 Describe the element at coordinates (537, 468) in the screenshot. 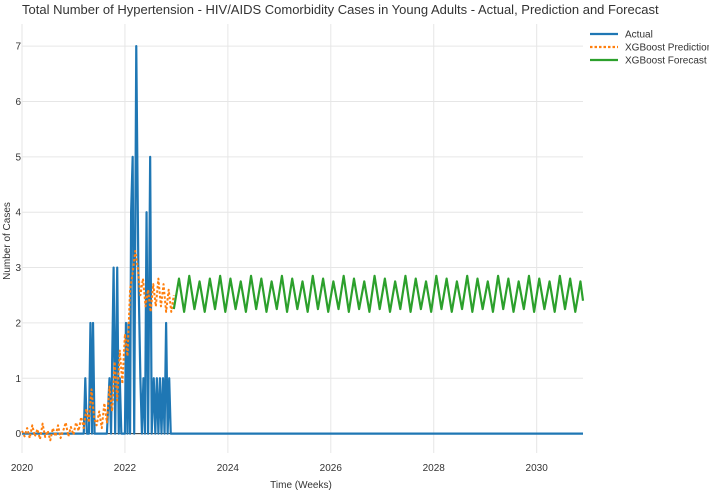

I see `x-tick-label-5: 2030` at that location.